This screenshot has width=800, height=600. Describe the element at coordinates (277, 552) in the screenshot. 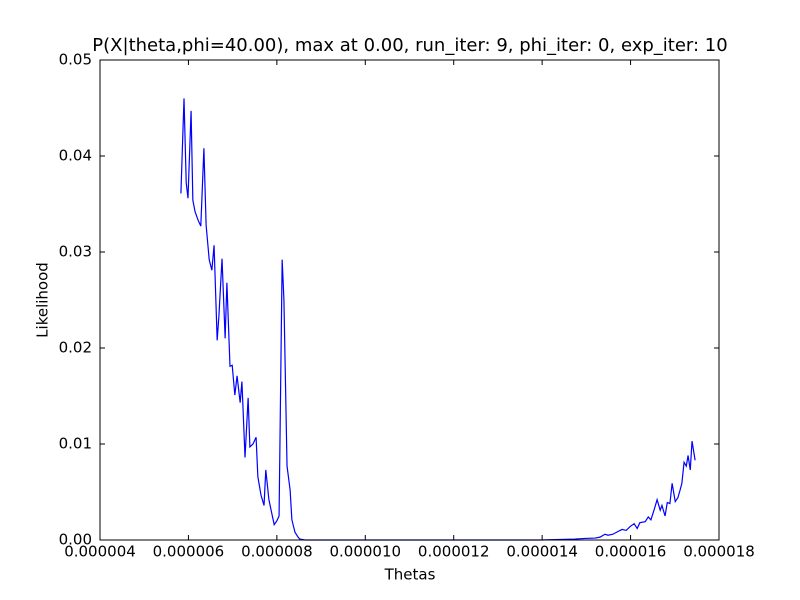

I see `x-tick-label: 0.000008` at that location.